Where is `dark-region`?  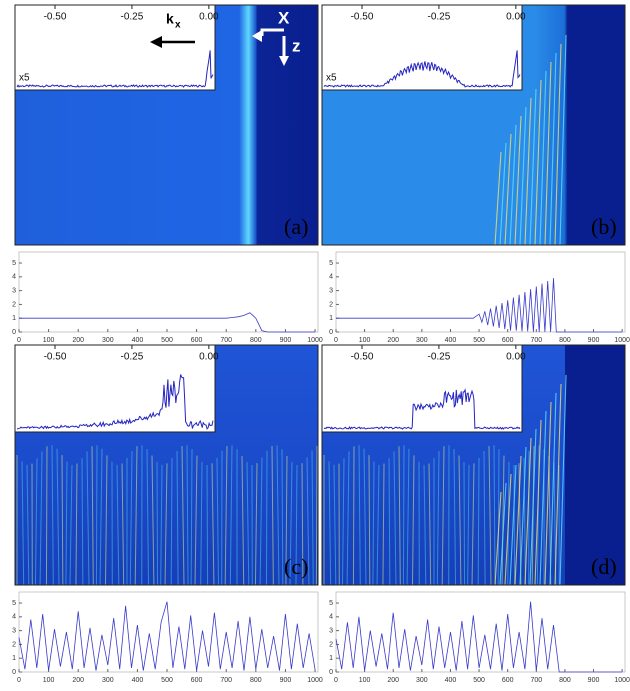
dark-region is located at coordinates (595, 465).